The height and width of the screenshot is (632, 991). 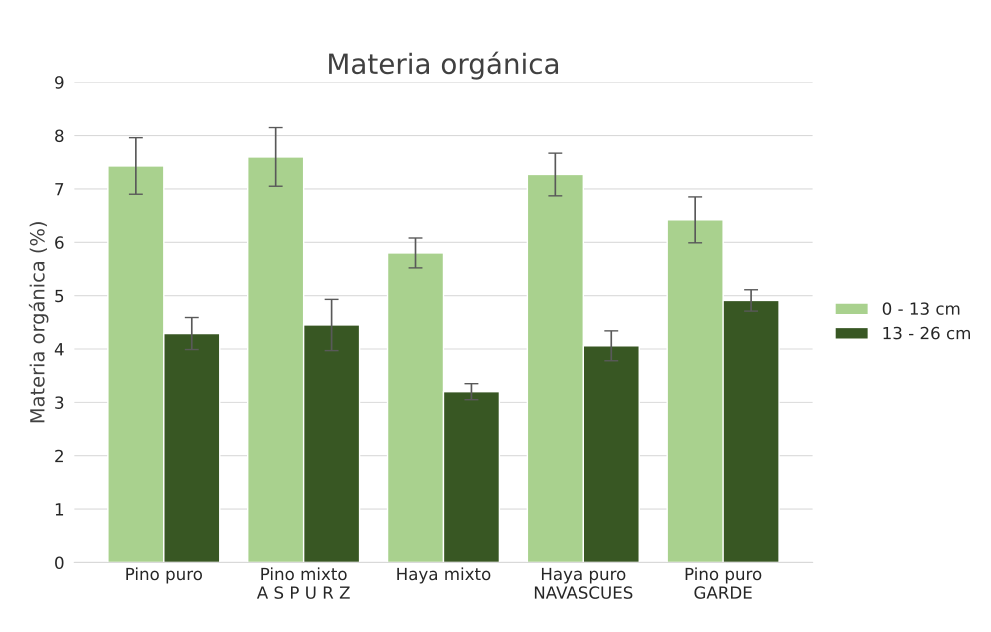 What do you see at coordinates (59, 402) in the screenshot?
I see `y-tick-label: 3` at bounding box center [59, 402].